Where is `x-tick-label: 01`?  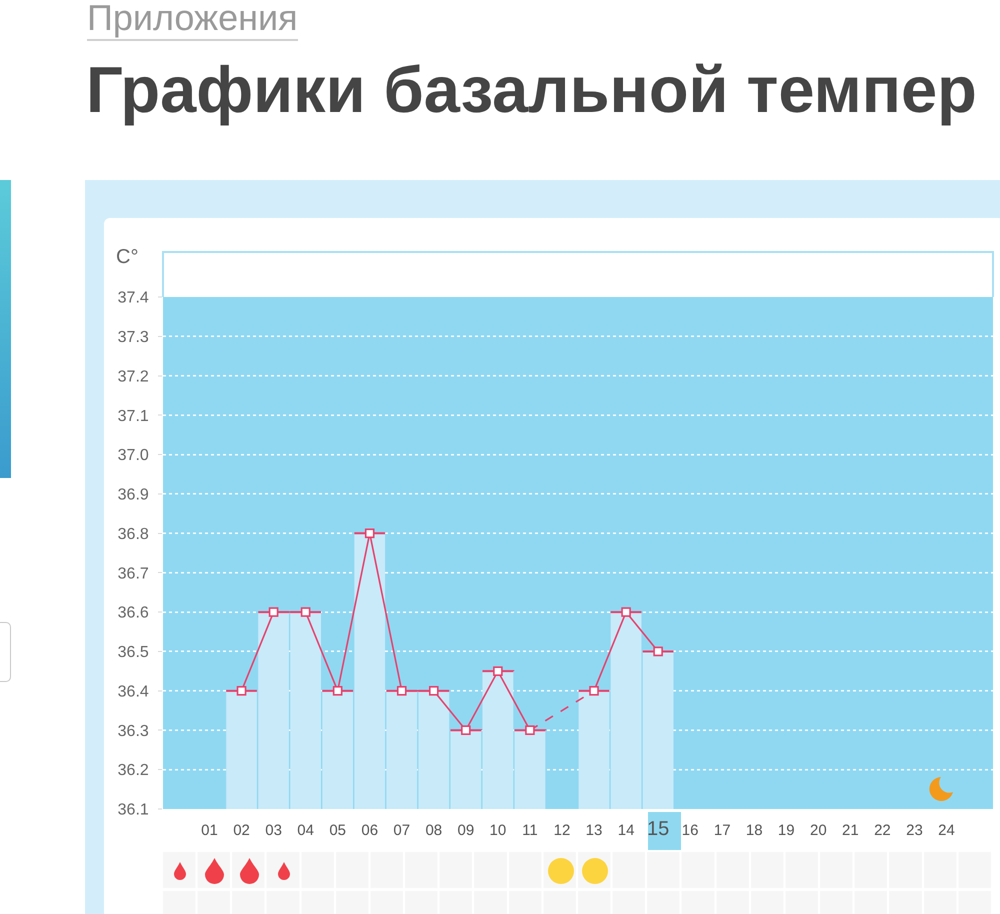 x-tick-label: 01 is located at coordinates (209, 830).